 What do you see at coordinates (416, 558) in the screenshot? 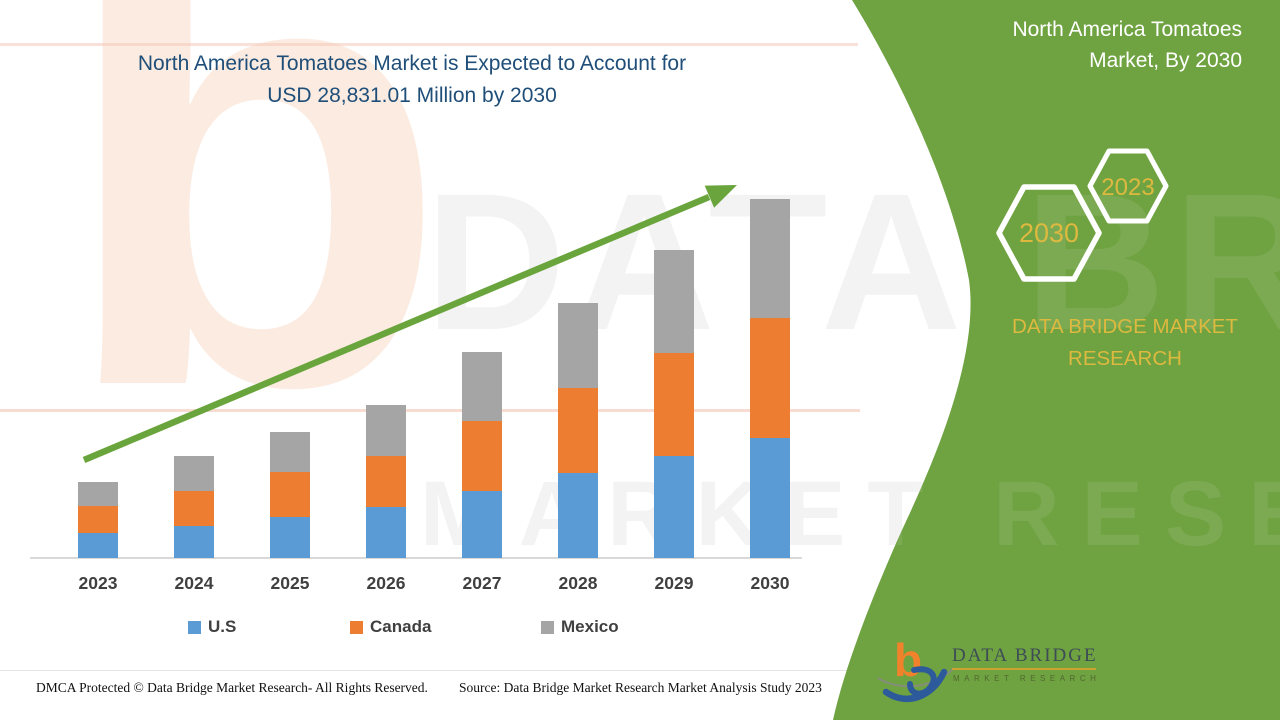
I see `x-axis-line` at bounding box center [416, 558].